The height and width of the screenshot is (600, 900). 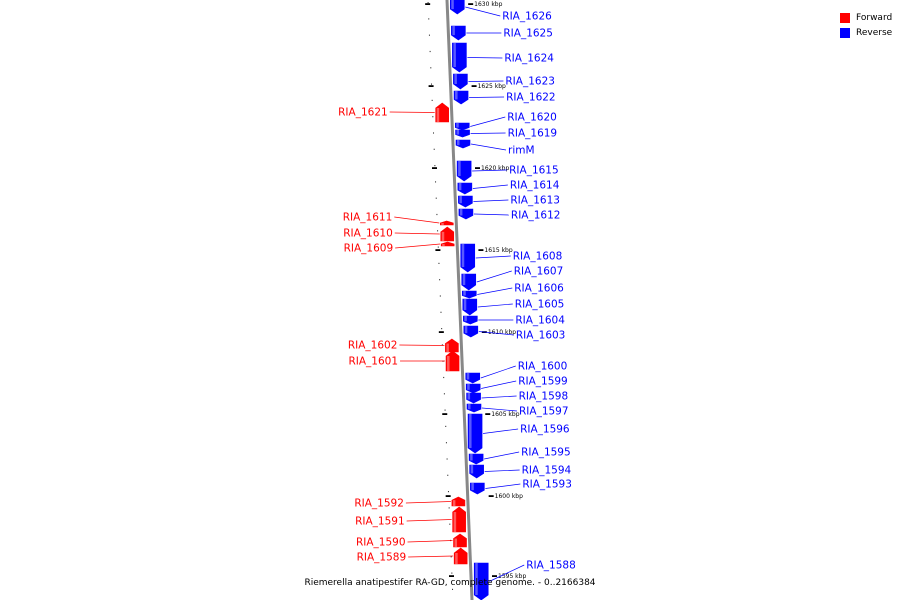 I want to click on gene-label-ria-1612: RIA_1612, so click(x=536, y=216).